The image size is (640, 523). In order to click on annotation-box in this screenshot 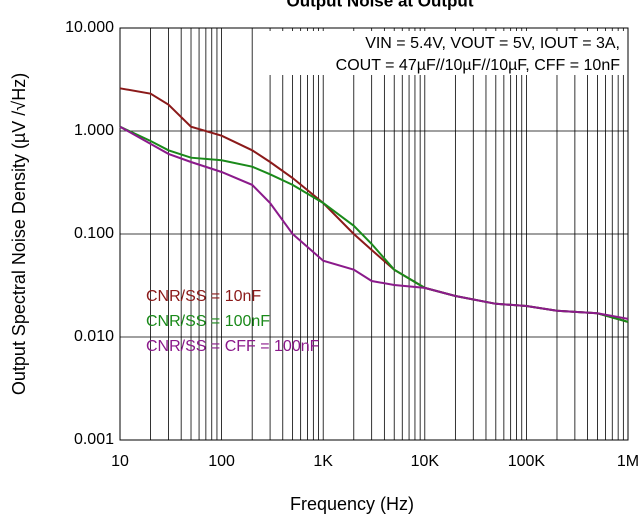, I will do `click(440, 53)`.